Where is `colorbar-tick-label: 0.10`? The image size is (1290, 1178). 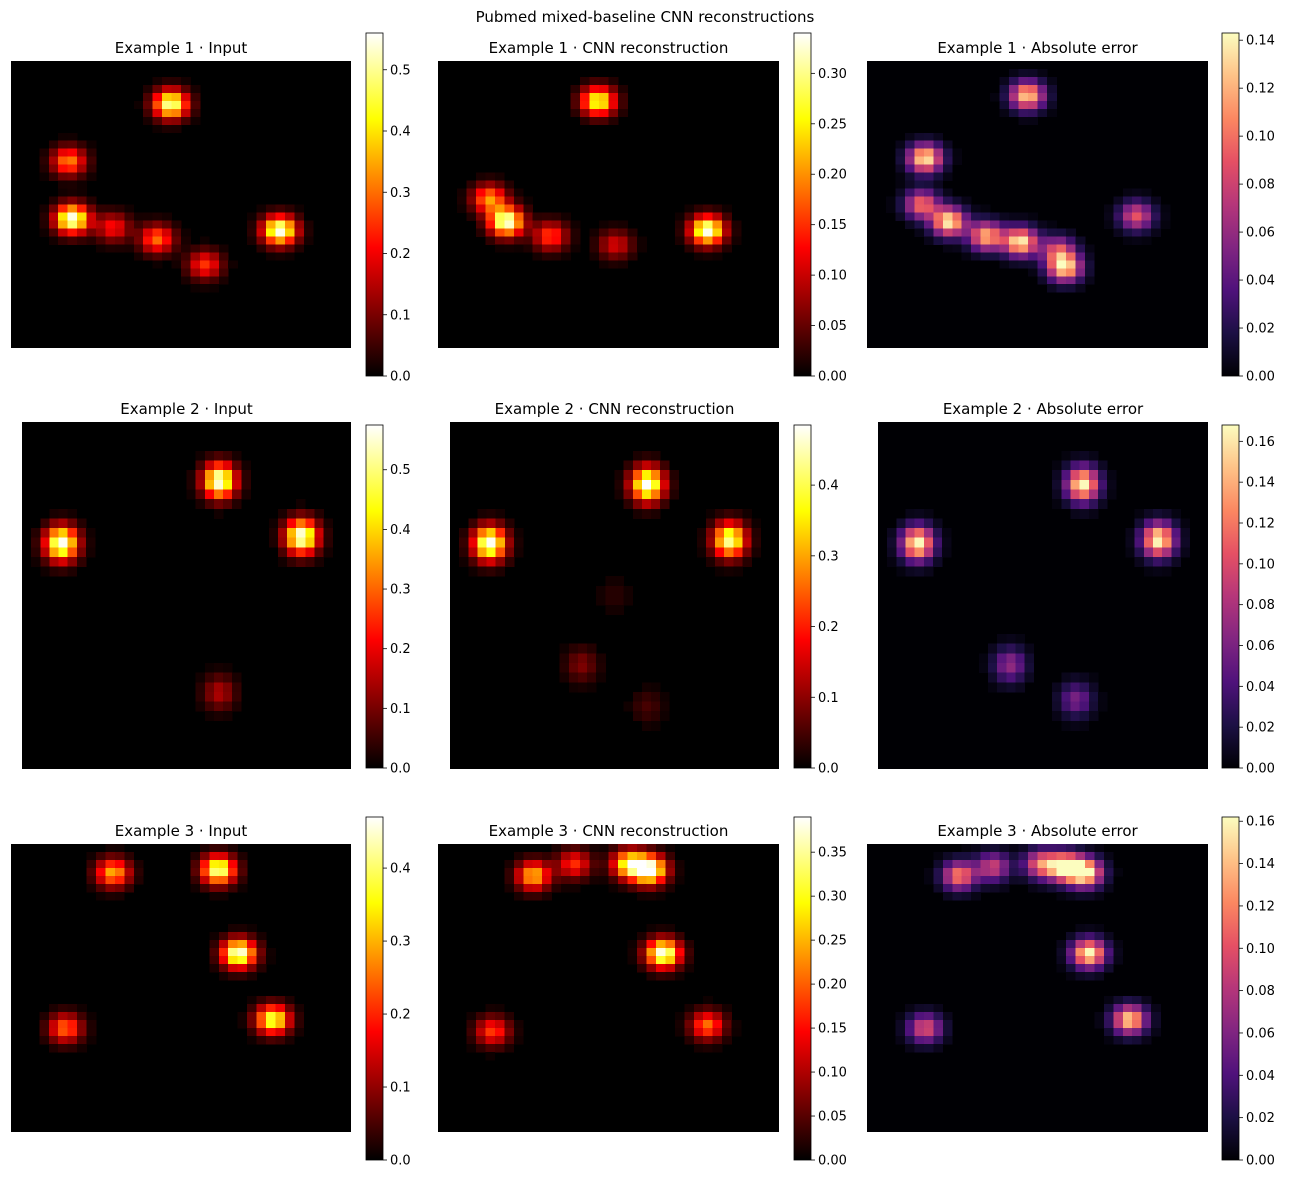
colorbar-tick-label: 0.10 is located at coordinates (1260, 137).